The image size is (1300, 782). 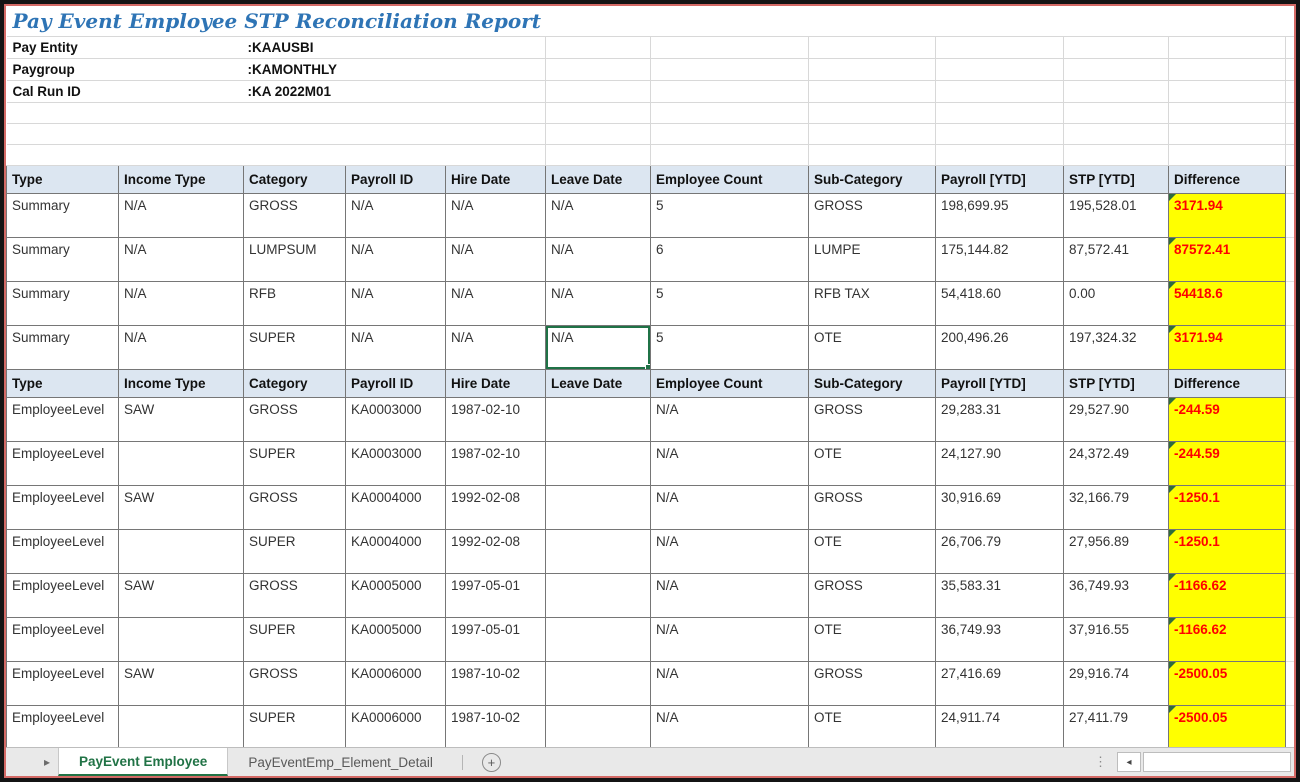 What do you see at coordinates (729, 259) in the screenshot?
I see `cell: 6` at bounding box center [729, 259].